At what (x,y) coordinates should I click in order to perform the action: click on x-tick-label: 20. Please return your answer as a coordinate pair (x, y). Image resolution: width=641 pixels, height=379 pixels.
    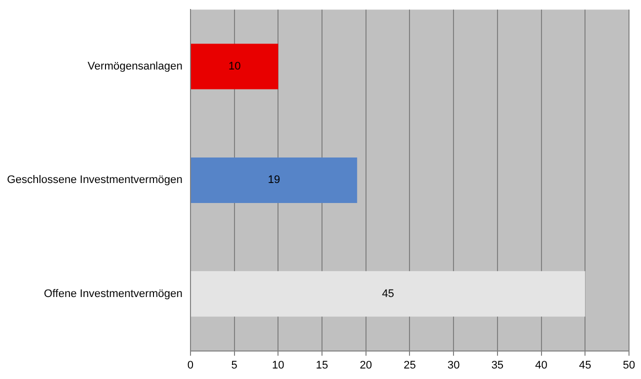
    Looking at the image, I should click on (366, 365).